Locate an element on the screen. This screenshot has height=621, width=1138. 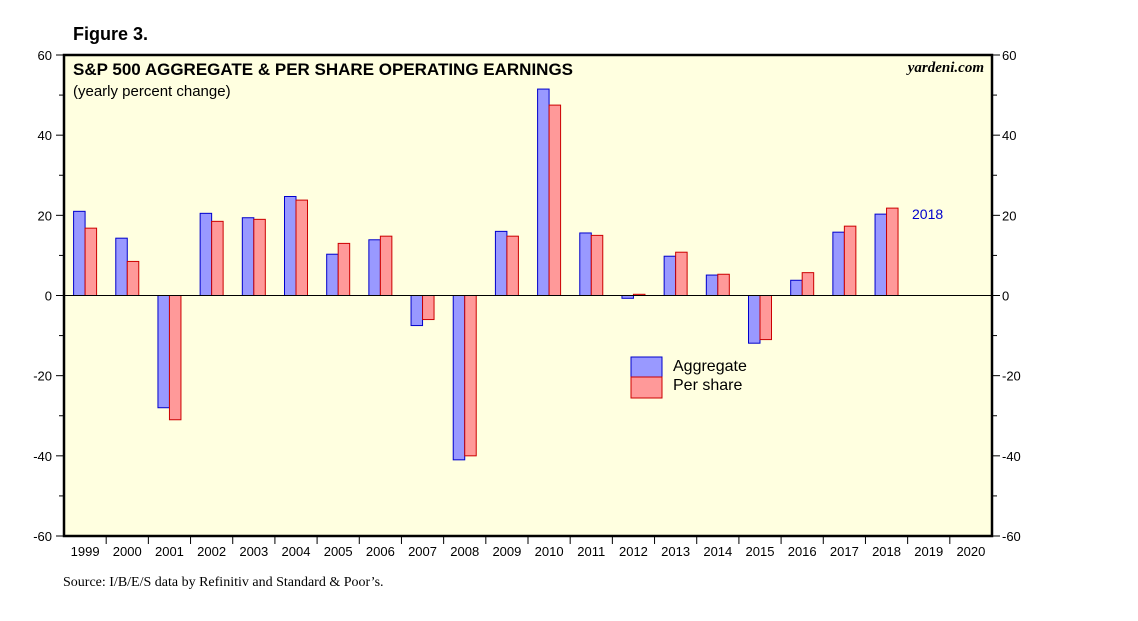
y-tick-label-right: 40 is located at coordinates (1009, 135).